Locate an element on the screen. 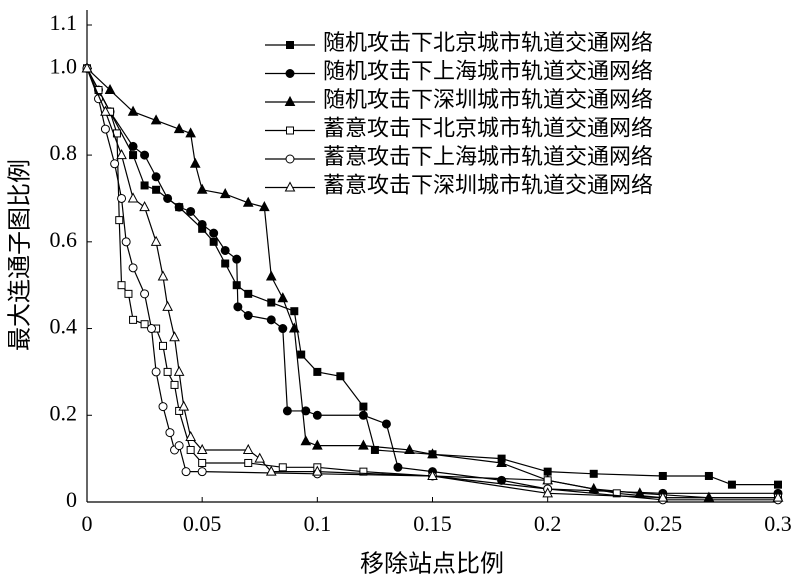 The height and width of the screenshot is (583, 800). x-tick-label: 0.1 is located at coordinates (318, 523).